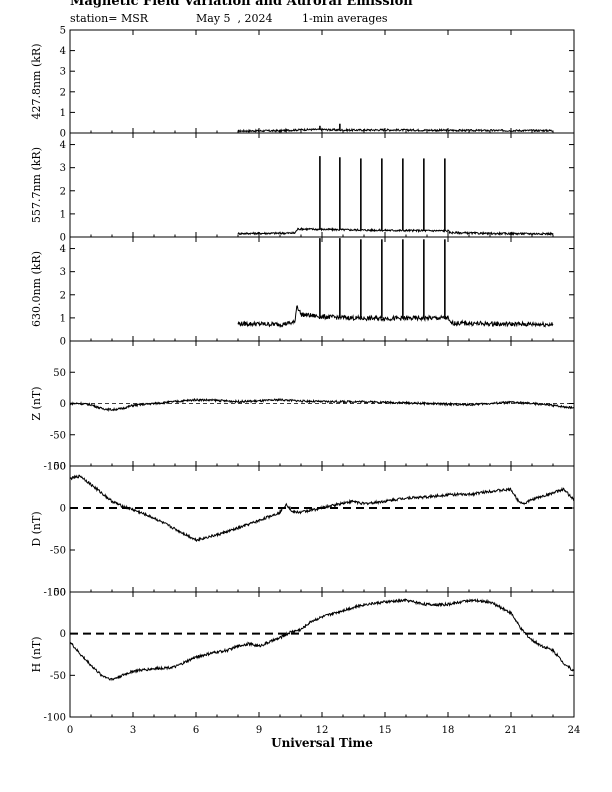  Describe the element at coordinates (448, 730) in the screenshot. I see `x-tick-label: 18` at that location.